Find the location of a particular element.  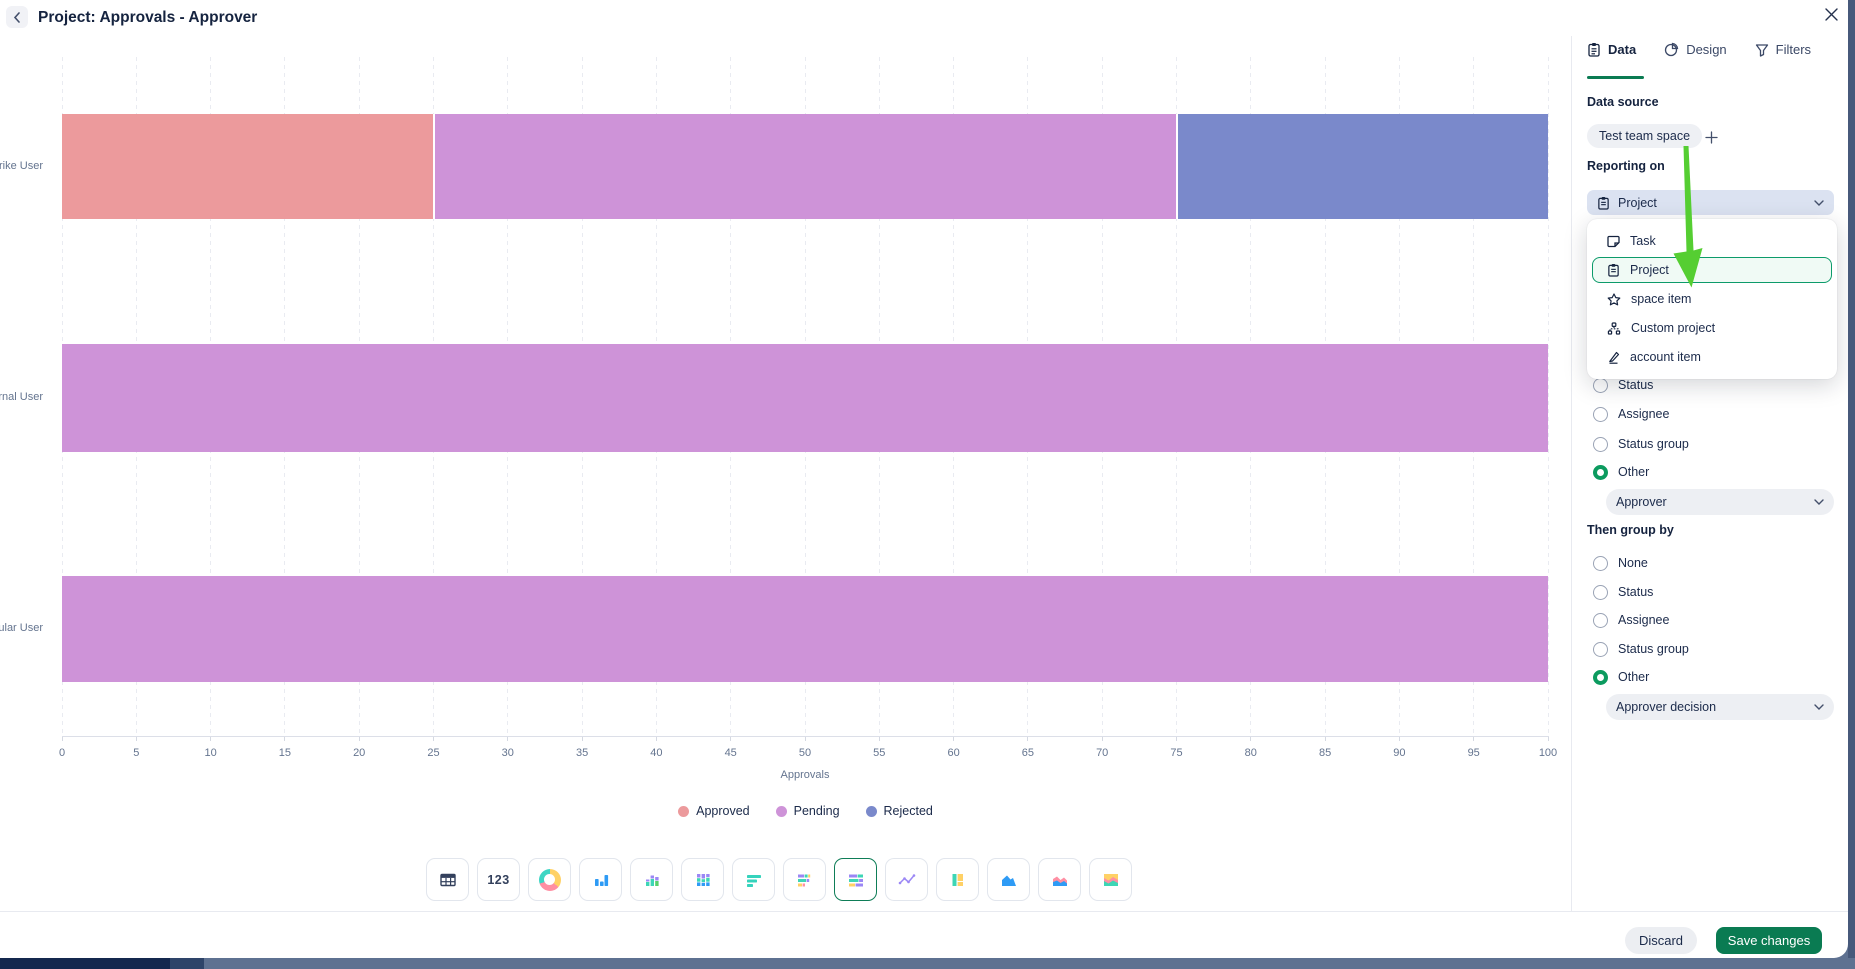

data-source-heading: Data source is located at coordinates (1623, 102).